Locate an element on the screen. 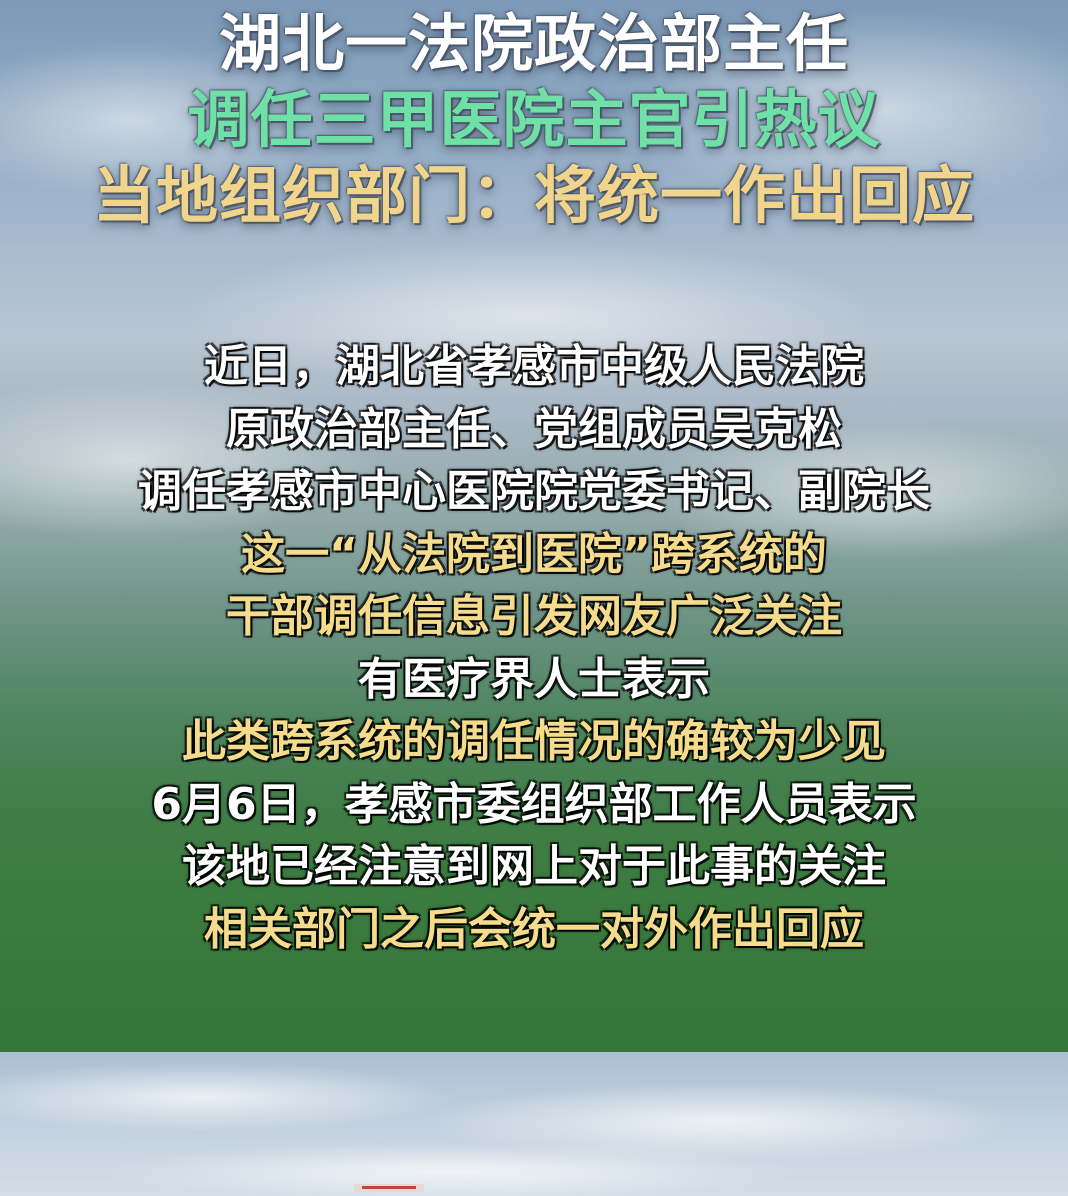 The height and width of the screenshot is (1196, 1068). body-line-highlight: 干部调任信息引发网友广泛关注 is located at coordinates (534, 617).